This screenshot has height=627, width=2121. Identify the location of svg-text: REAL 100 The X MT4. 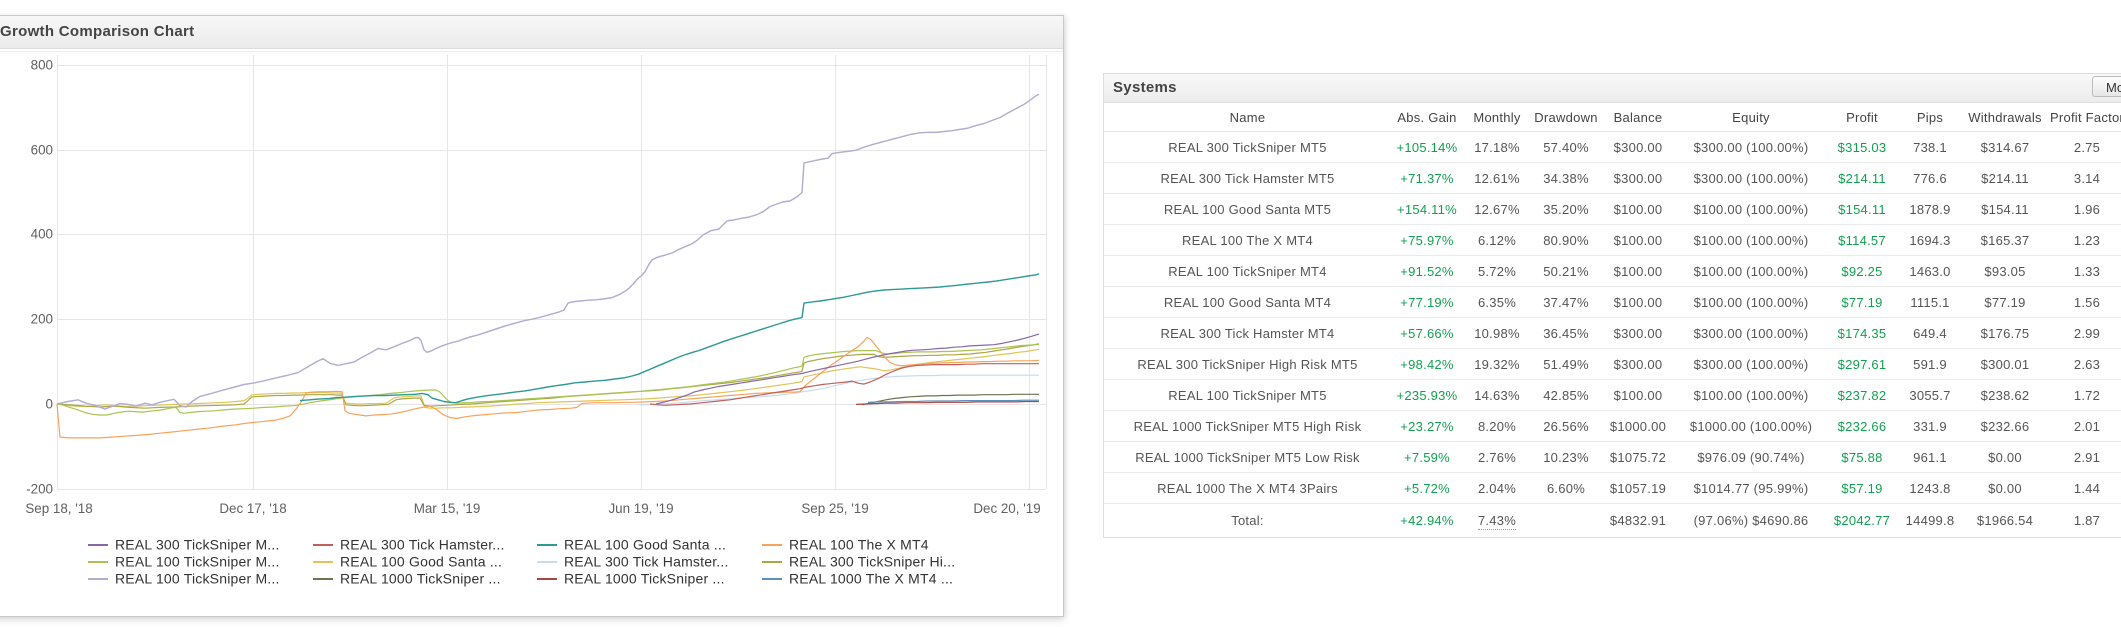
(859, 545).